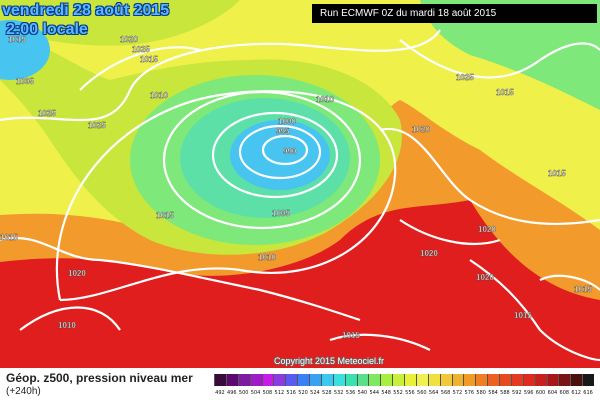 This screenshot has width=600, height=400. What do you see at coordinates (517, 393) in the screenshot?
I see `scale-label: 592` at bounding box center [517, 393].